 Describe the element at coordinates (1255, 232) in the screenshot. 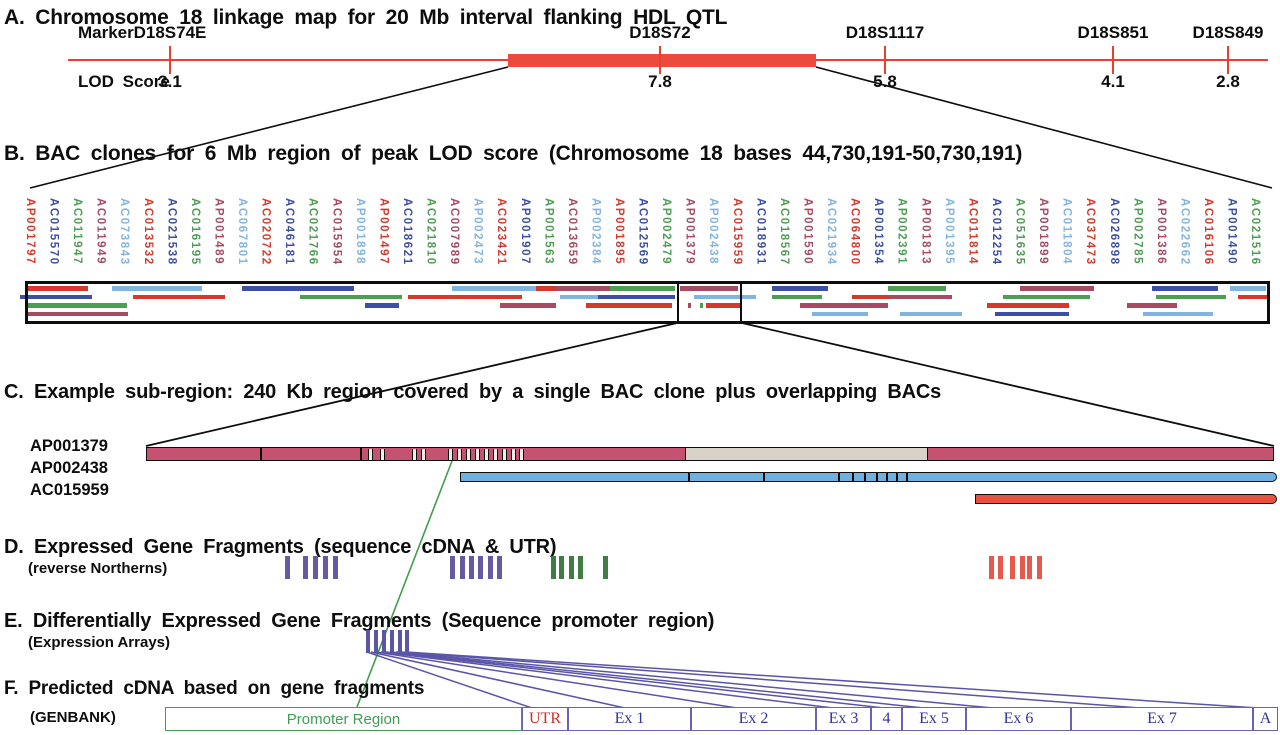

I see `bac-clone-label: AC021516` at that location.